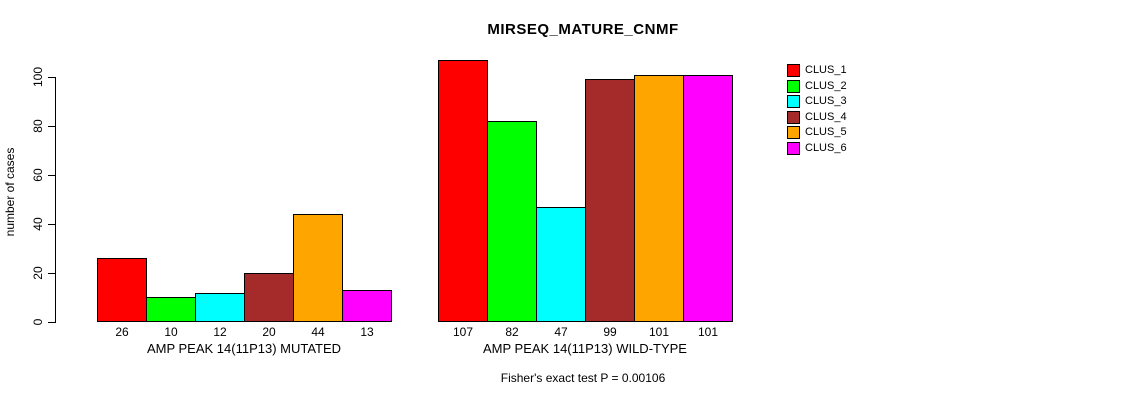  I want to click on bar-value-label: 10, so click(171, 332).